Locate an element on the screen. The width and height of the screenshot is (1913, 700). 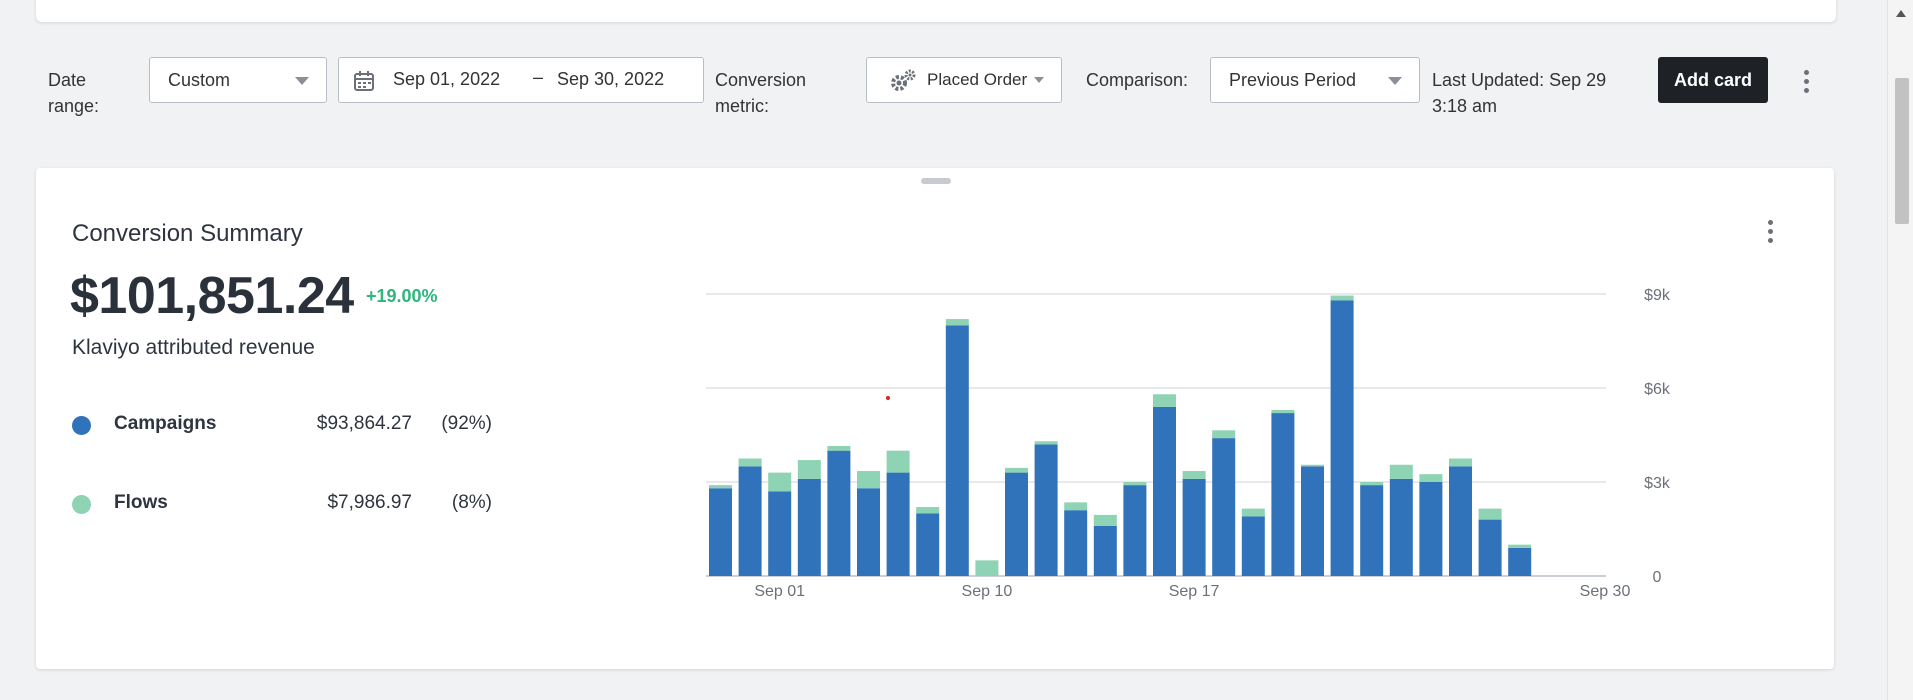
drag-handle is located at coordinates (936, 181).